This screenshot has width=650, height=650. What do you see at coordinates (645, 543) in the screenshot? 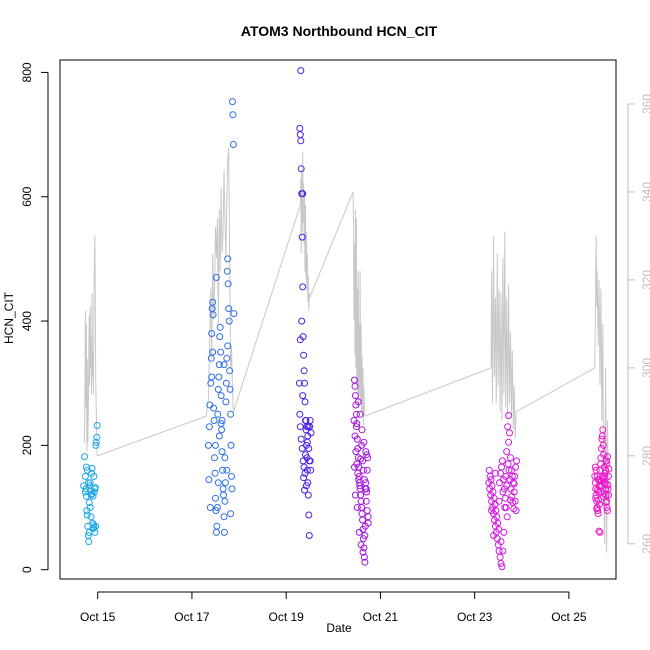
I see `right-tick-label: 260` at bounding box center [645, 543].